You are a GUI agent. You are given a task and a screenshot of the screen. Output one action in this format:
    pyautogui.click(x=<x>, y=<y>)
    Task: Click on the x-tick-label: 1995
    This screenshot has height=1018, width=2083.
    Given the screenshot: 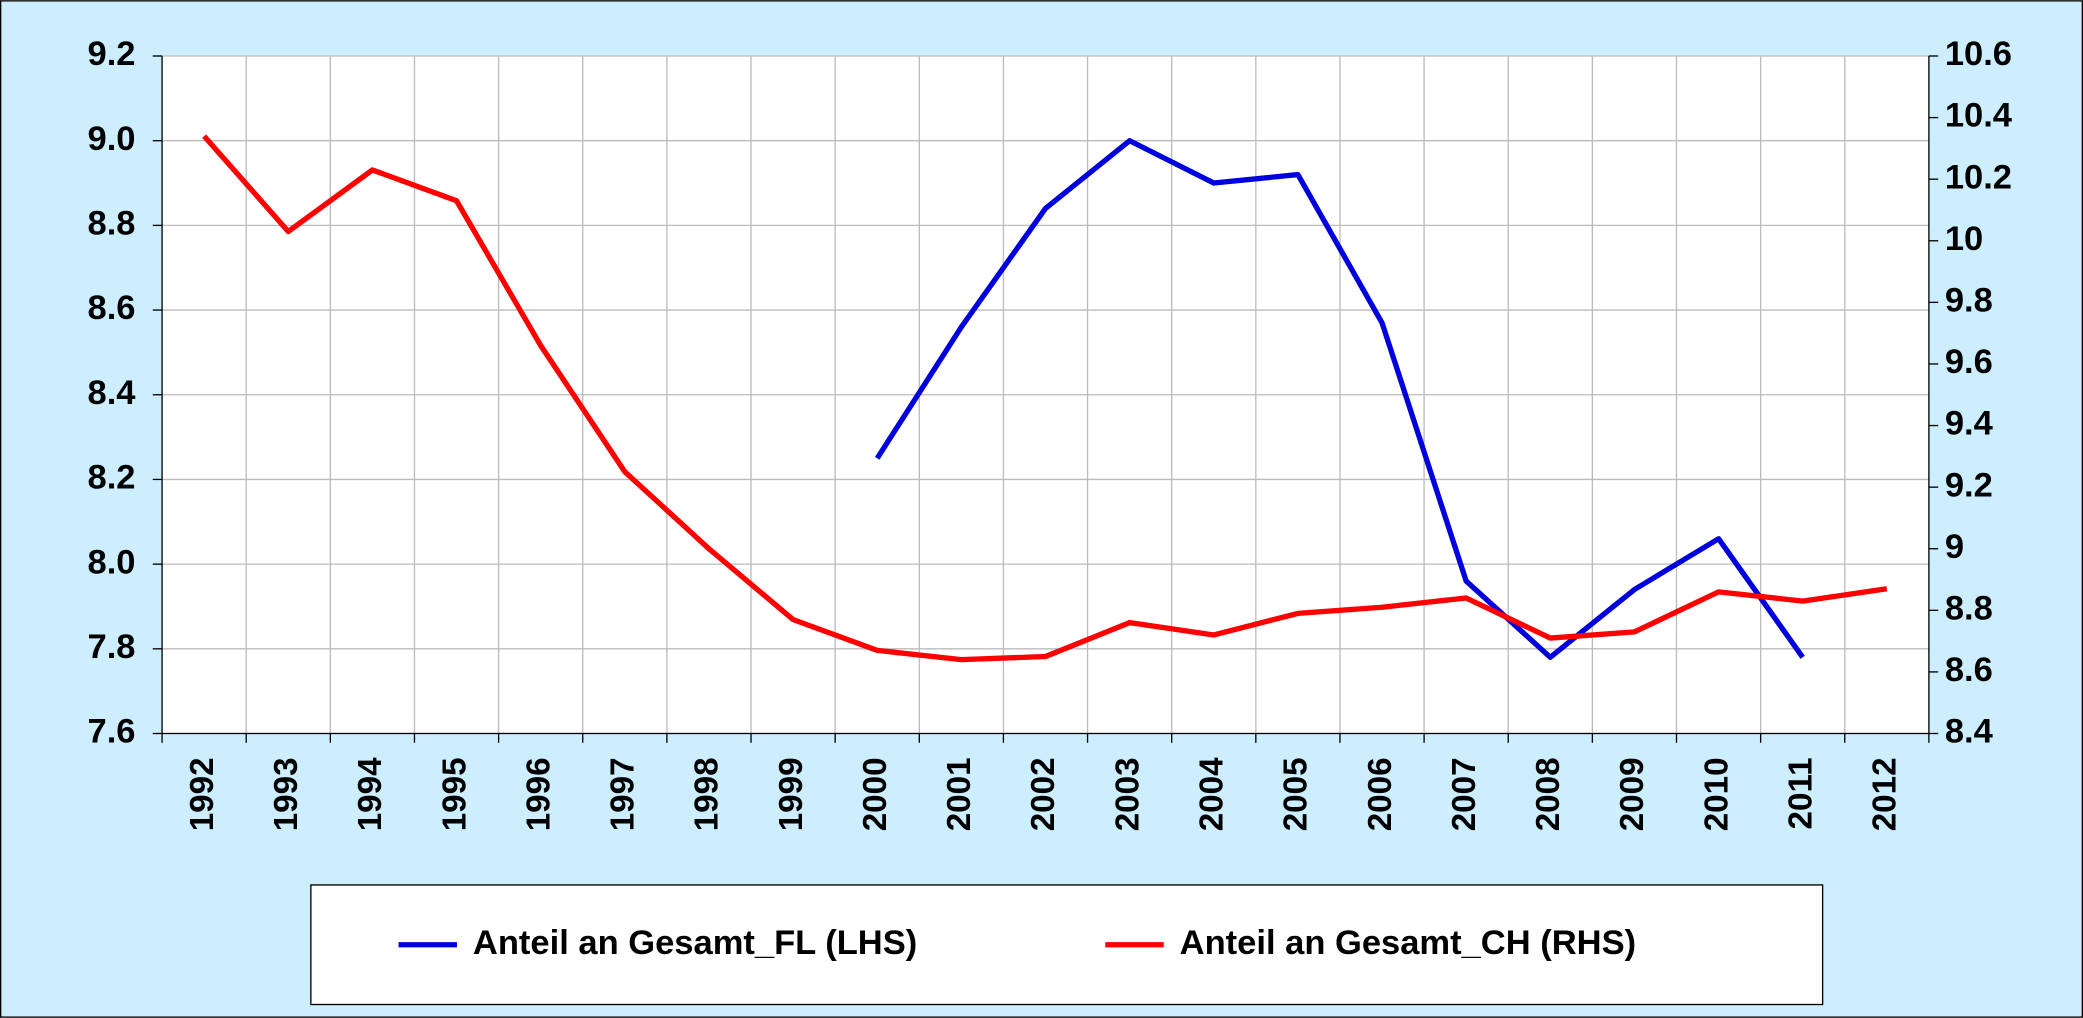 What is the action you would take?
    pyautogui.click(x=454, y=794)
    